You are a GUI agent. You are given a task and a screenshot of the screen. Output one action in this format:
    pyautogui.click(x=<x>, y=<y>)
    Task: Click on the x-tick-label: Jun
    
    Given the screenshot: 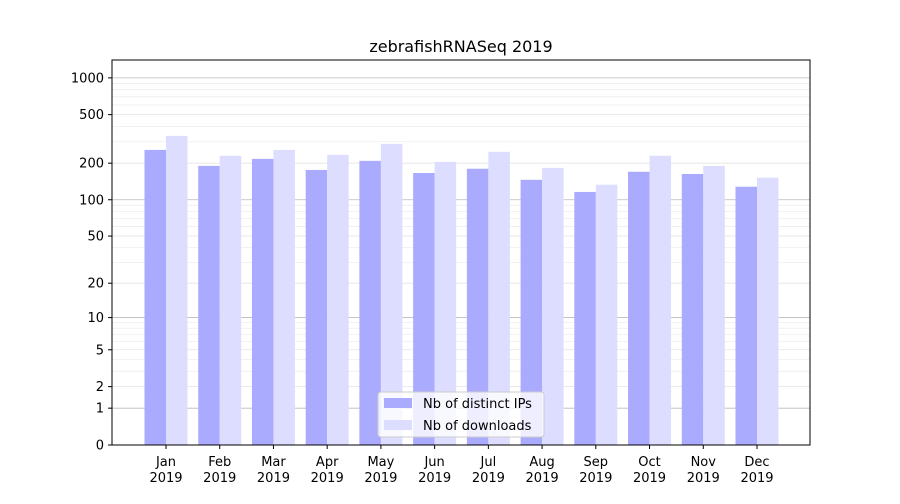 What is the action you would take?
    pyautogui.click(x=433, y=462)
    